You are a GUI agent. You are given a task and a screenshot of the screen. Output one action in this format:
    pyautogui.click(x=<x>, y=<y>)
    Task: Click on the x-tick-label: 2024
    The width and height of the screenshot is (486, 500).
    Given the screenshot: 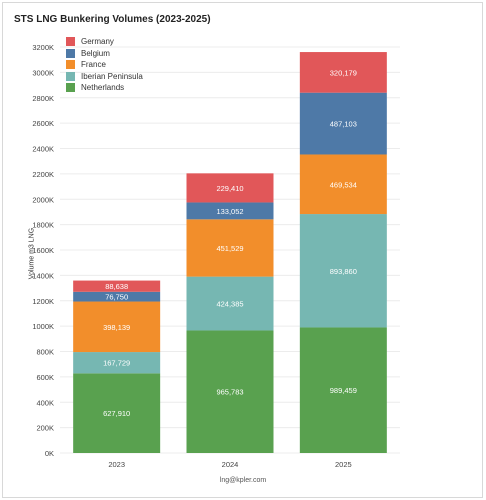 What is the action you would take?
    pyautogui.click(x=230, y=464)
    